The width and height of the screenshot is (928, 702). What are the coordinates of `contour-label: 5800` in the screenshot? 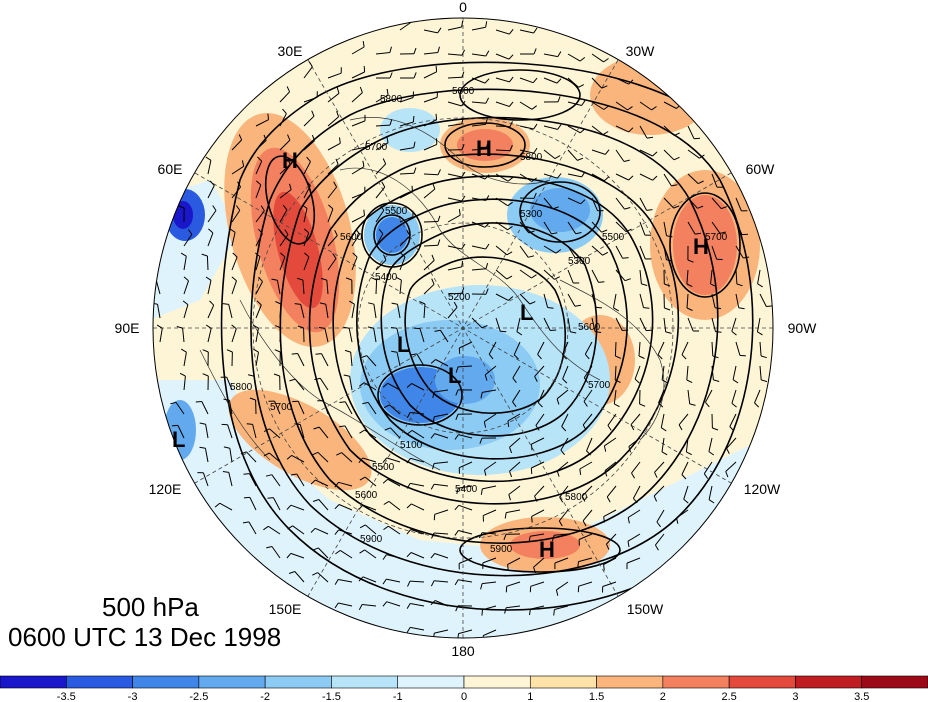 It's located at (463, 91).